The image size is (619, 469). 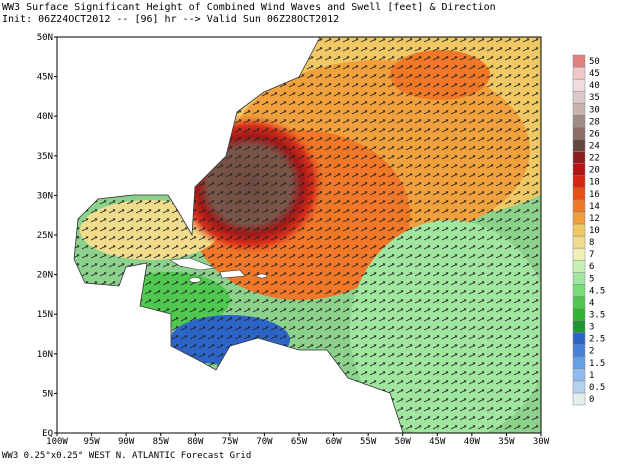 I want to click on lon-label: 55W, so click(x=368, y=442).